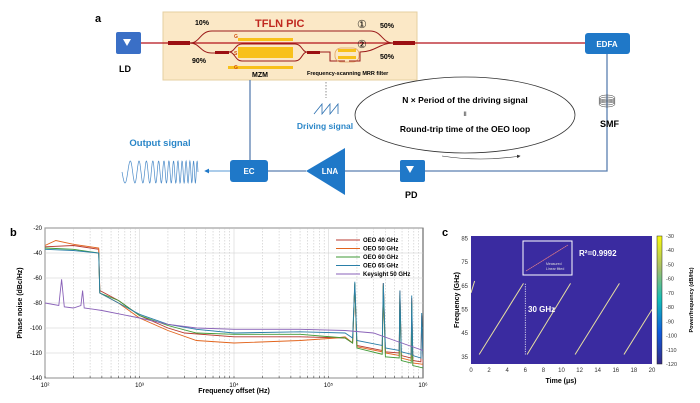  I want to click on series-line-keysight-50-ghz, so click(234, 315).